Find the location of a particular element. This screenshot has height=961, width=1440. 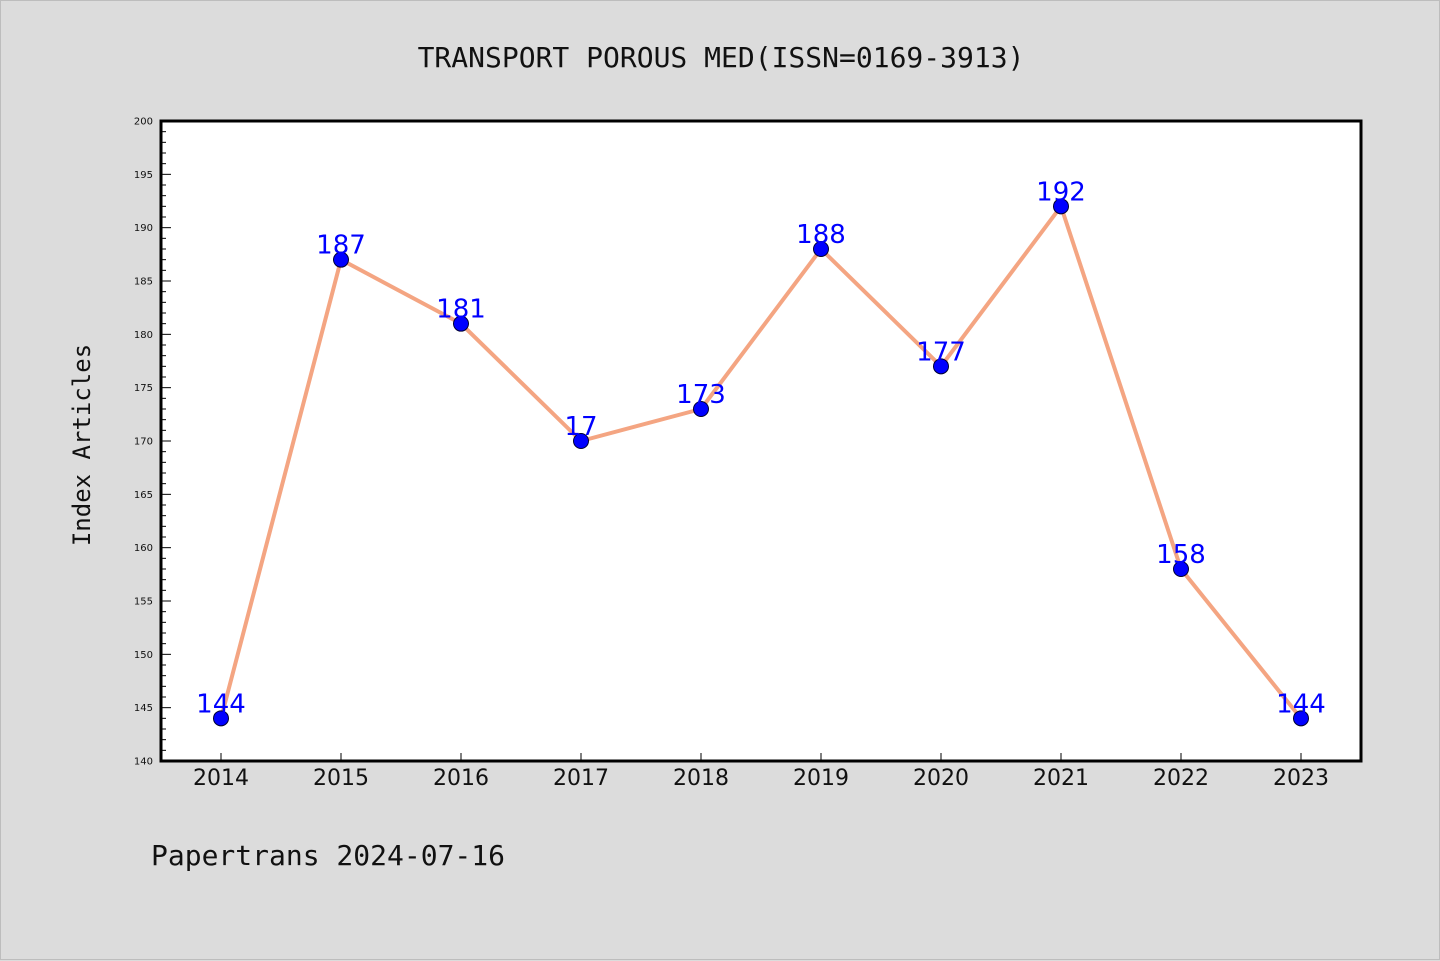

data-label-2018: 173 is located at coordinates (701, 395).